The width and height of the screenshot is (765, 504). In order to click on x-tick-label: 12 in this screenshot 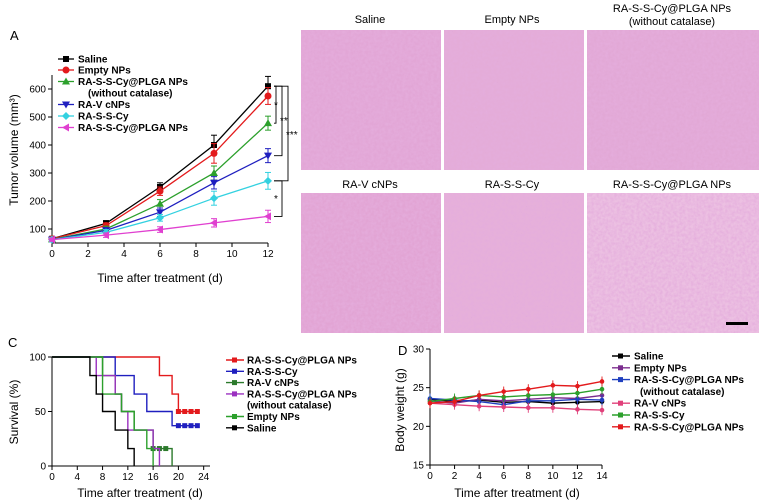, I will do `click(268, 254)`.